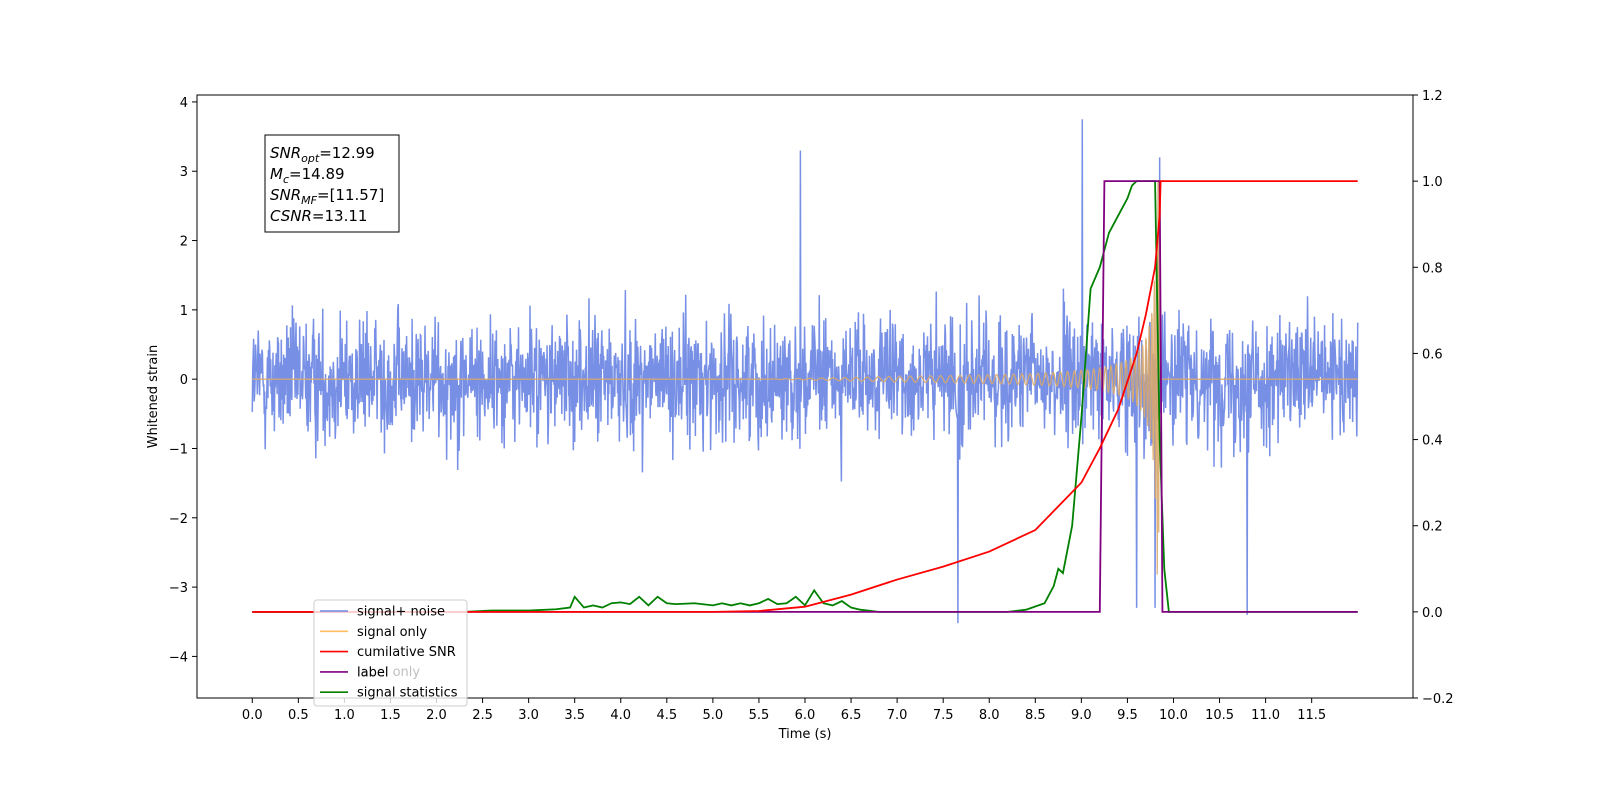  I want to click on annotation-line: SNRopt=12.99, so click(322, 154).